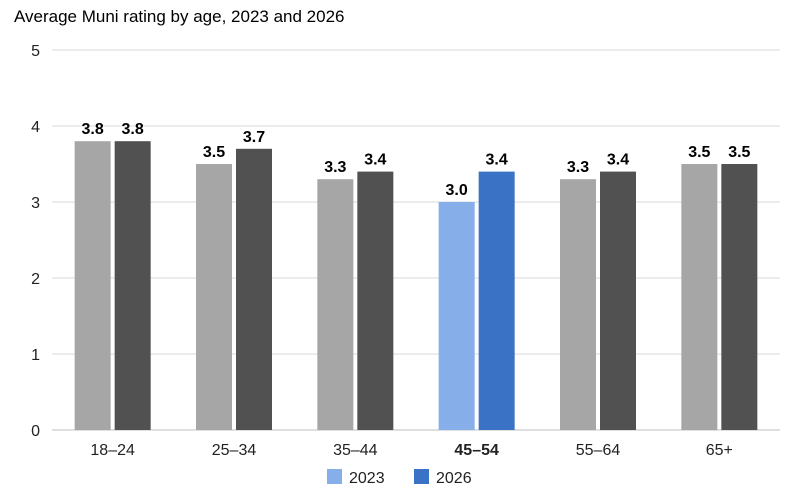 The height and width of the screenshot is (500, 800). I want to click on legend-swatch-2026, so click(421, 476).